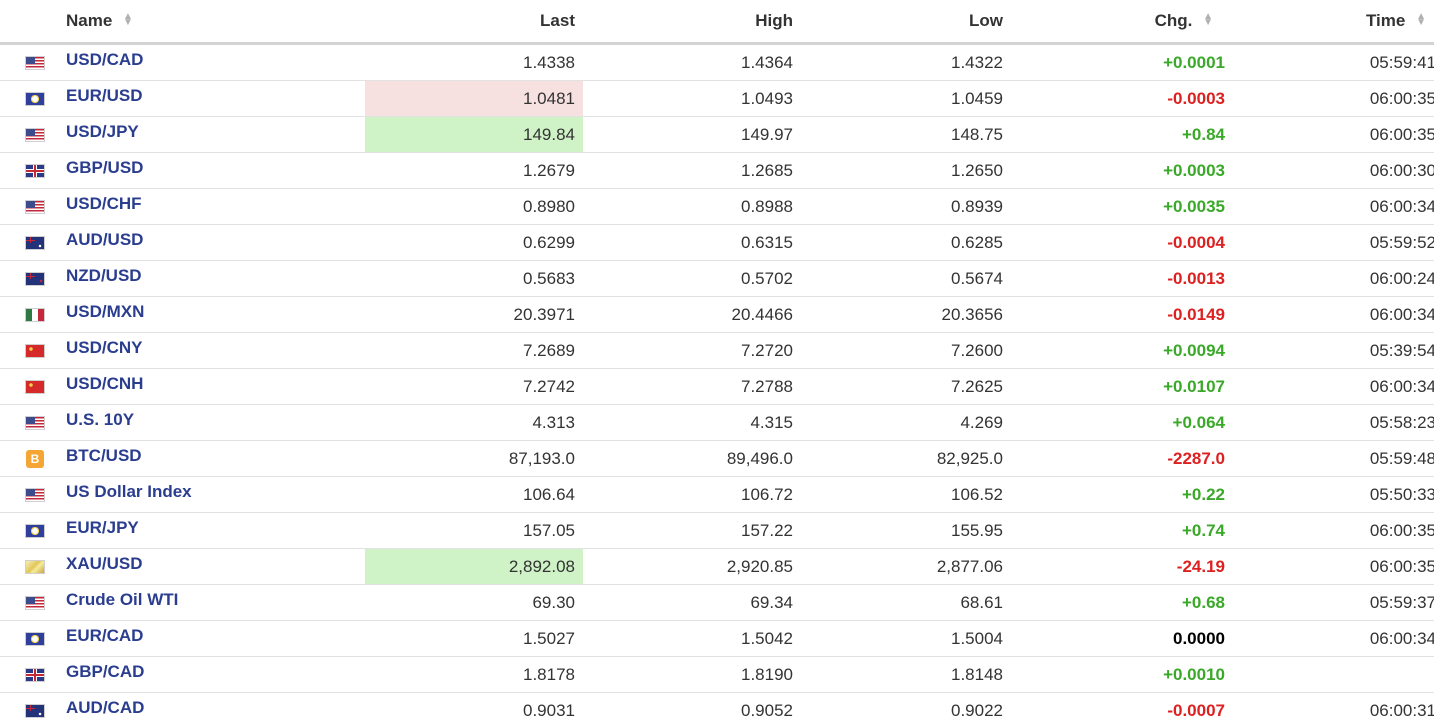 This screenshot has height=721, width=1434. Describe the element at coordinates (35, 711) in the screenshot. I see `au-flag` at that location.